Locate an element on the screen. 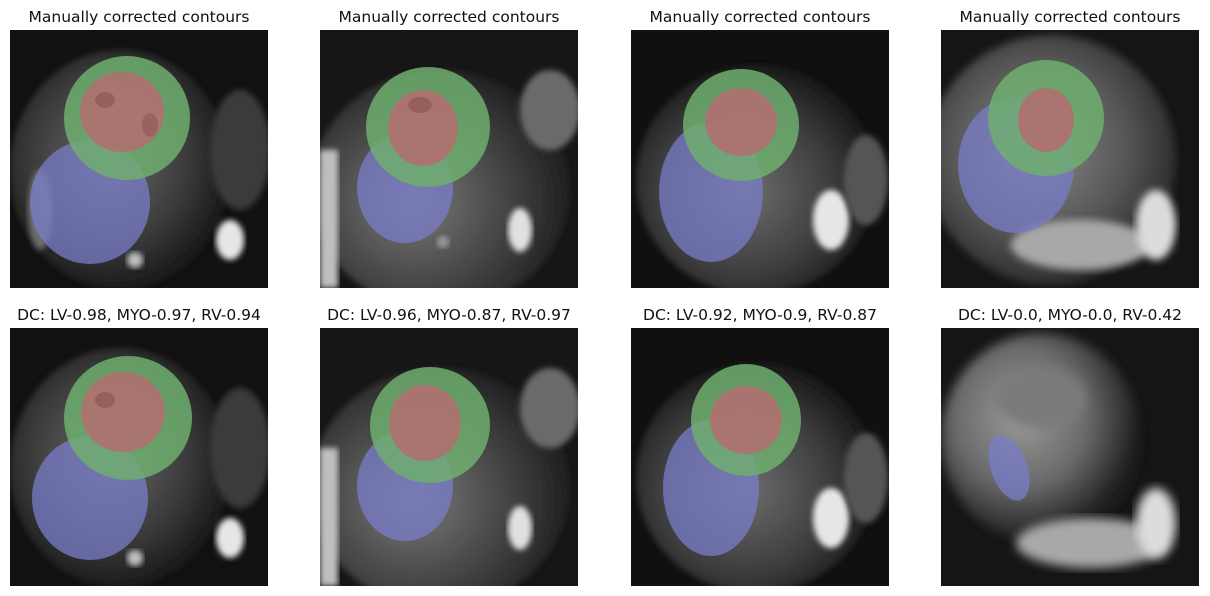 Image resolution: width=1210 pixels, height=596 pixels. panel-title: DC: LV-0.92, MYO-0.9, RV-0.87 is located at coordinates (760, 315).